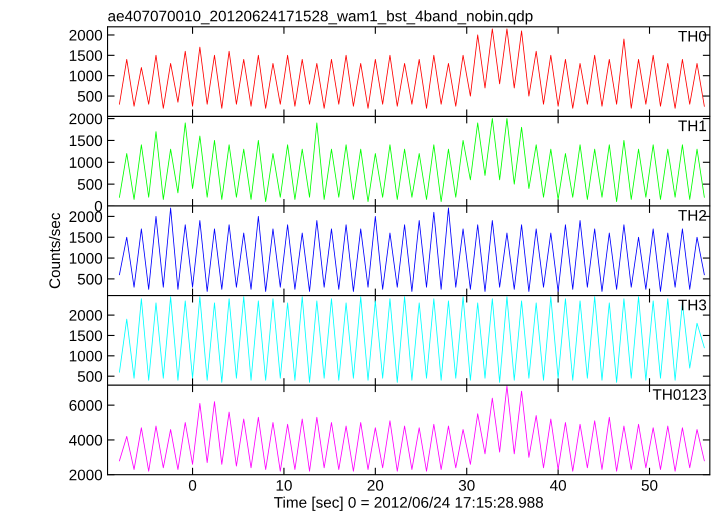 This screenshot has width=717, height=516. Describe the element at coordinates (692, 215) in the screenshot. I see `series-label: TH2` at that location.